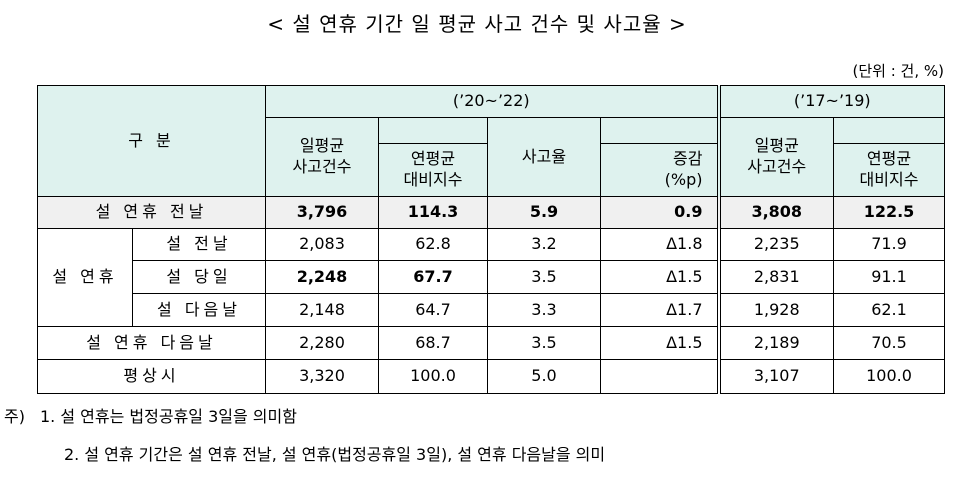  Describe the element at coordinates (322, 244) in the screenshot. I see `cell: 2,083` at that location.